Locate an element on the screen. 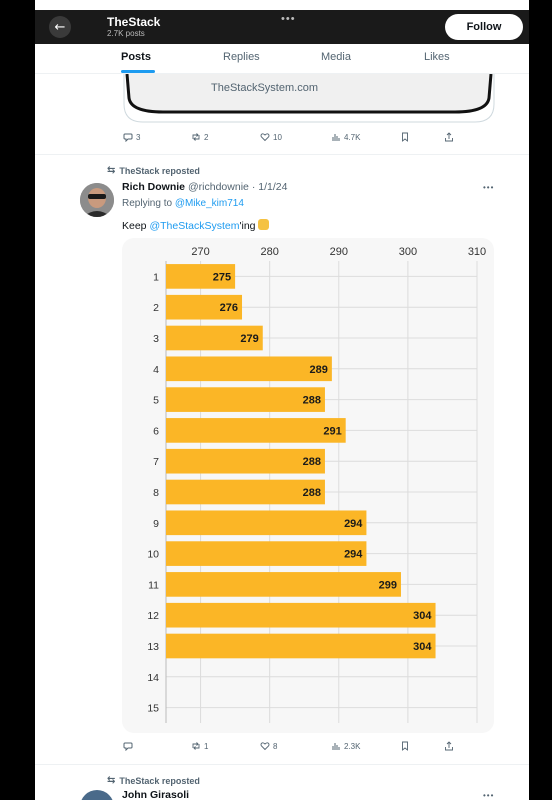  y-tick-label: 10 is located at coordinates (153, 555).